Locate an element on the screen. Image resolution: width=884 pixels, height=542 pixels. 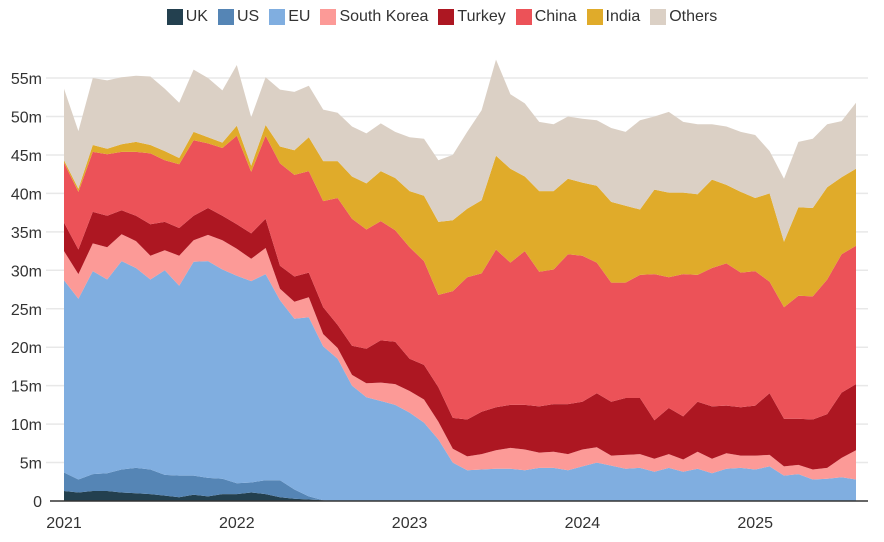
legend-item: EU is located at coordinates (289, 17).